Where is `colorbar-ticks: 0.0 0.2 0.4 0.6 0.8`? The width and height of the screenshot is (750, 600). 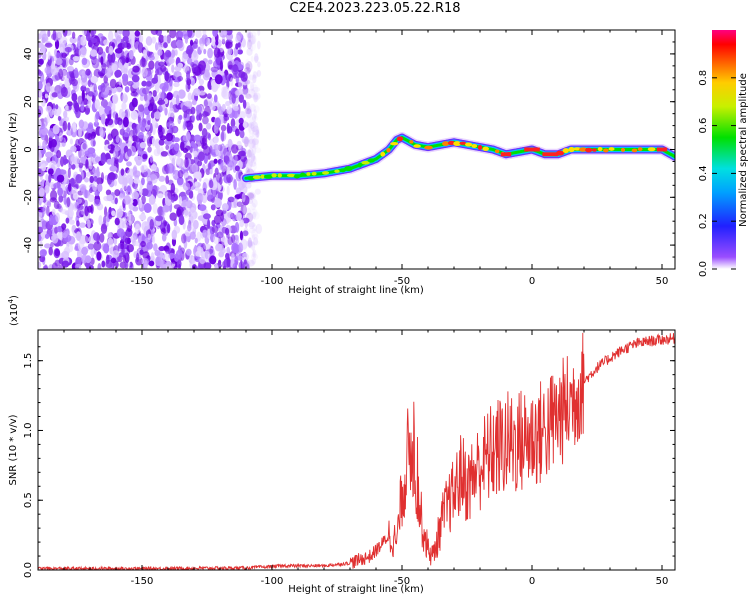
colorbar-ticks: 0.0 0.2 0.4 0.6 0.8 is located at coordinates (717, 173).